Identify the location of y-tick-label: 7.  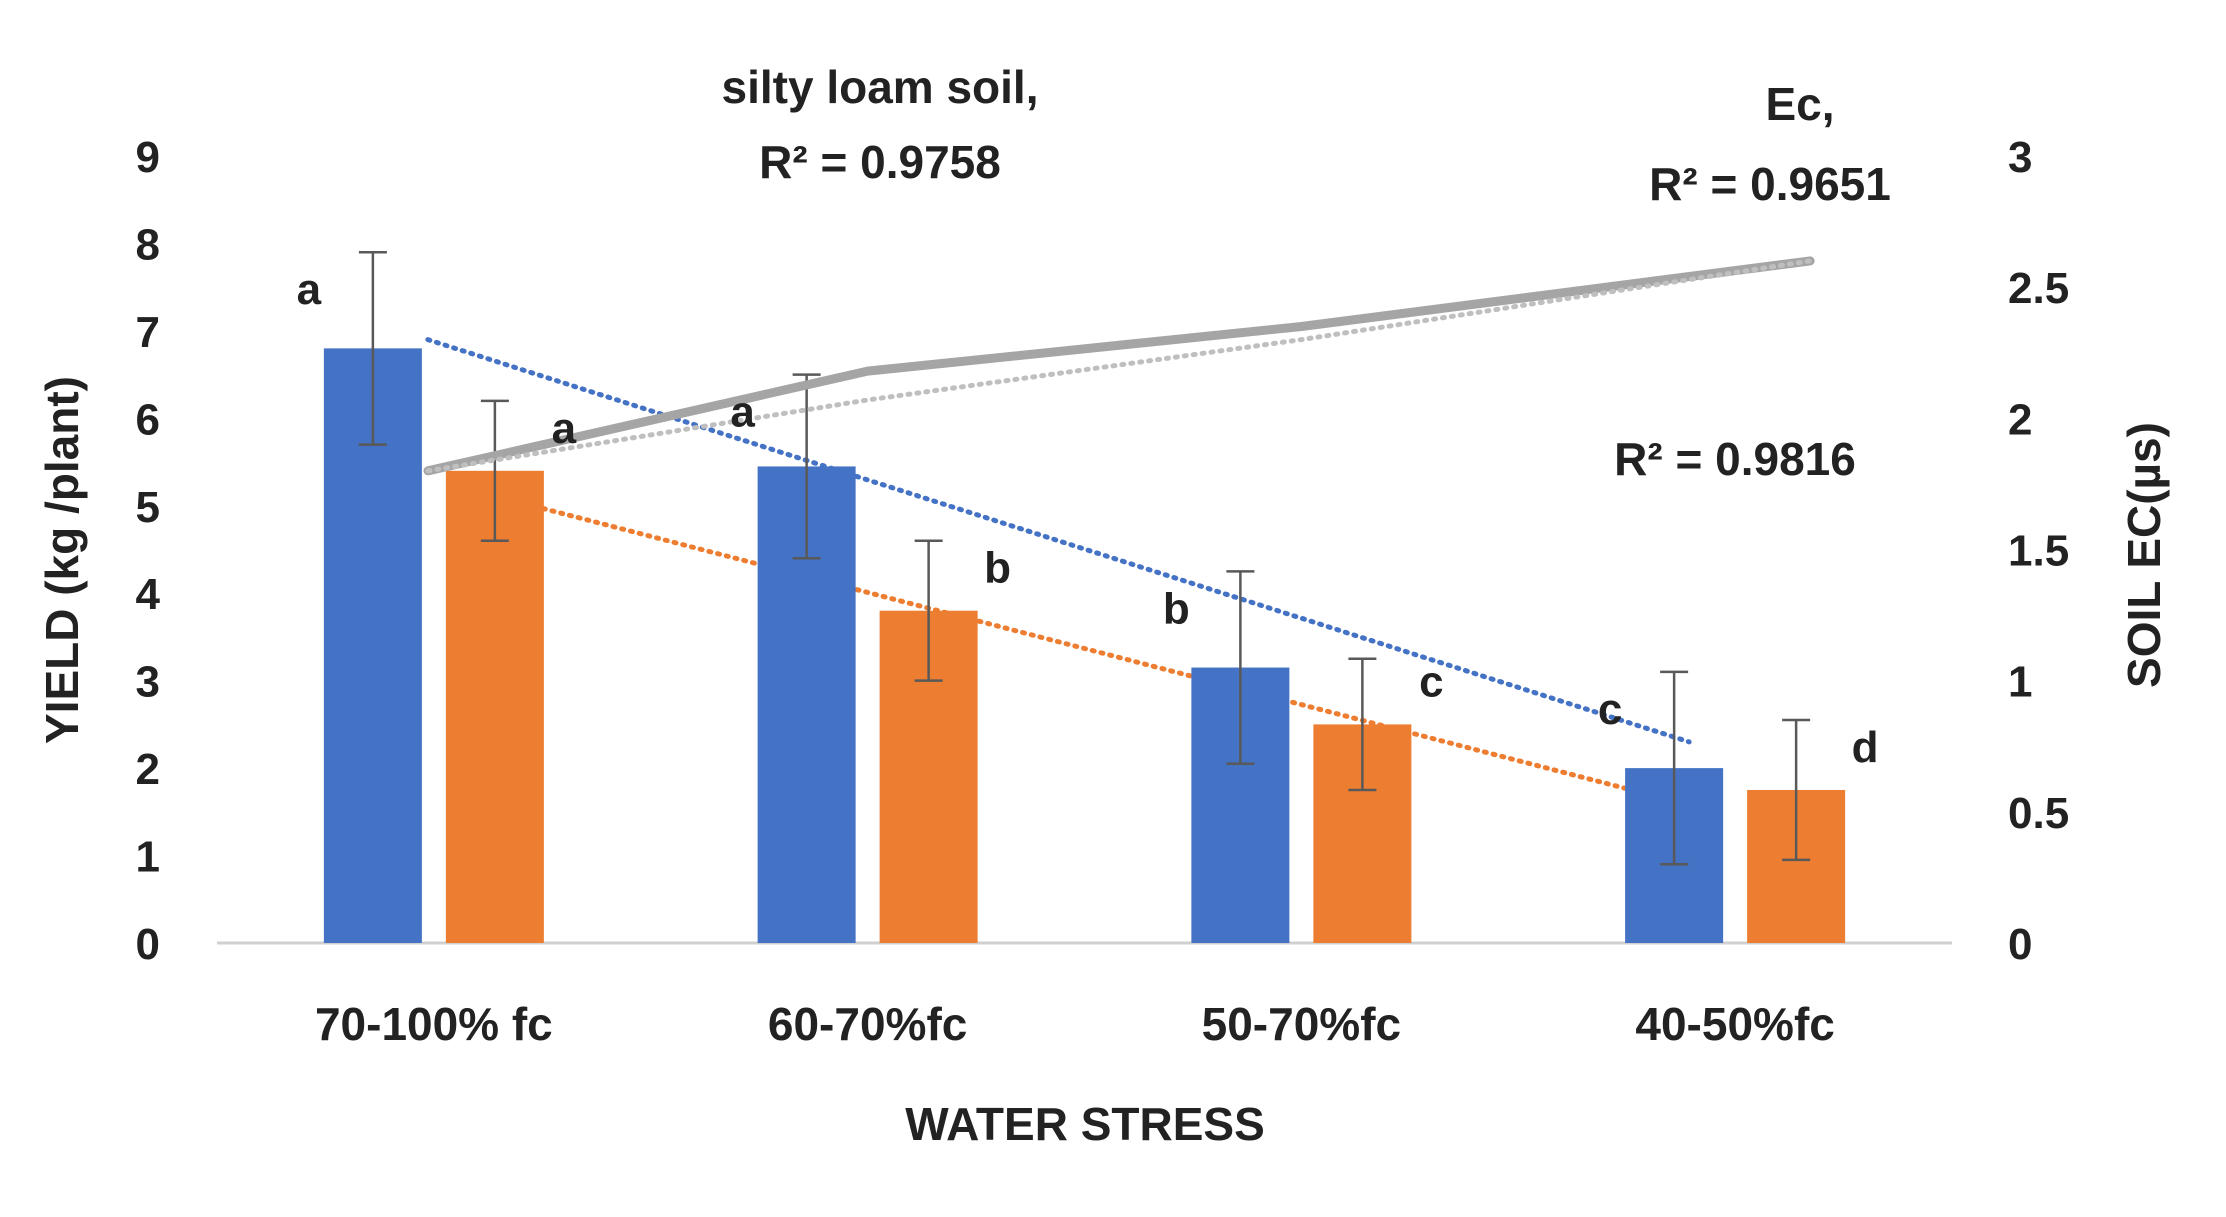
(148, 332).